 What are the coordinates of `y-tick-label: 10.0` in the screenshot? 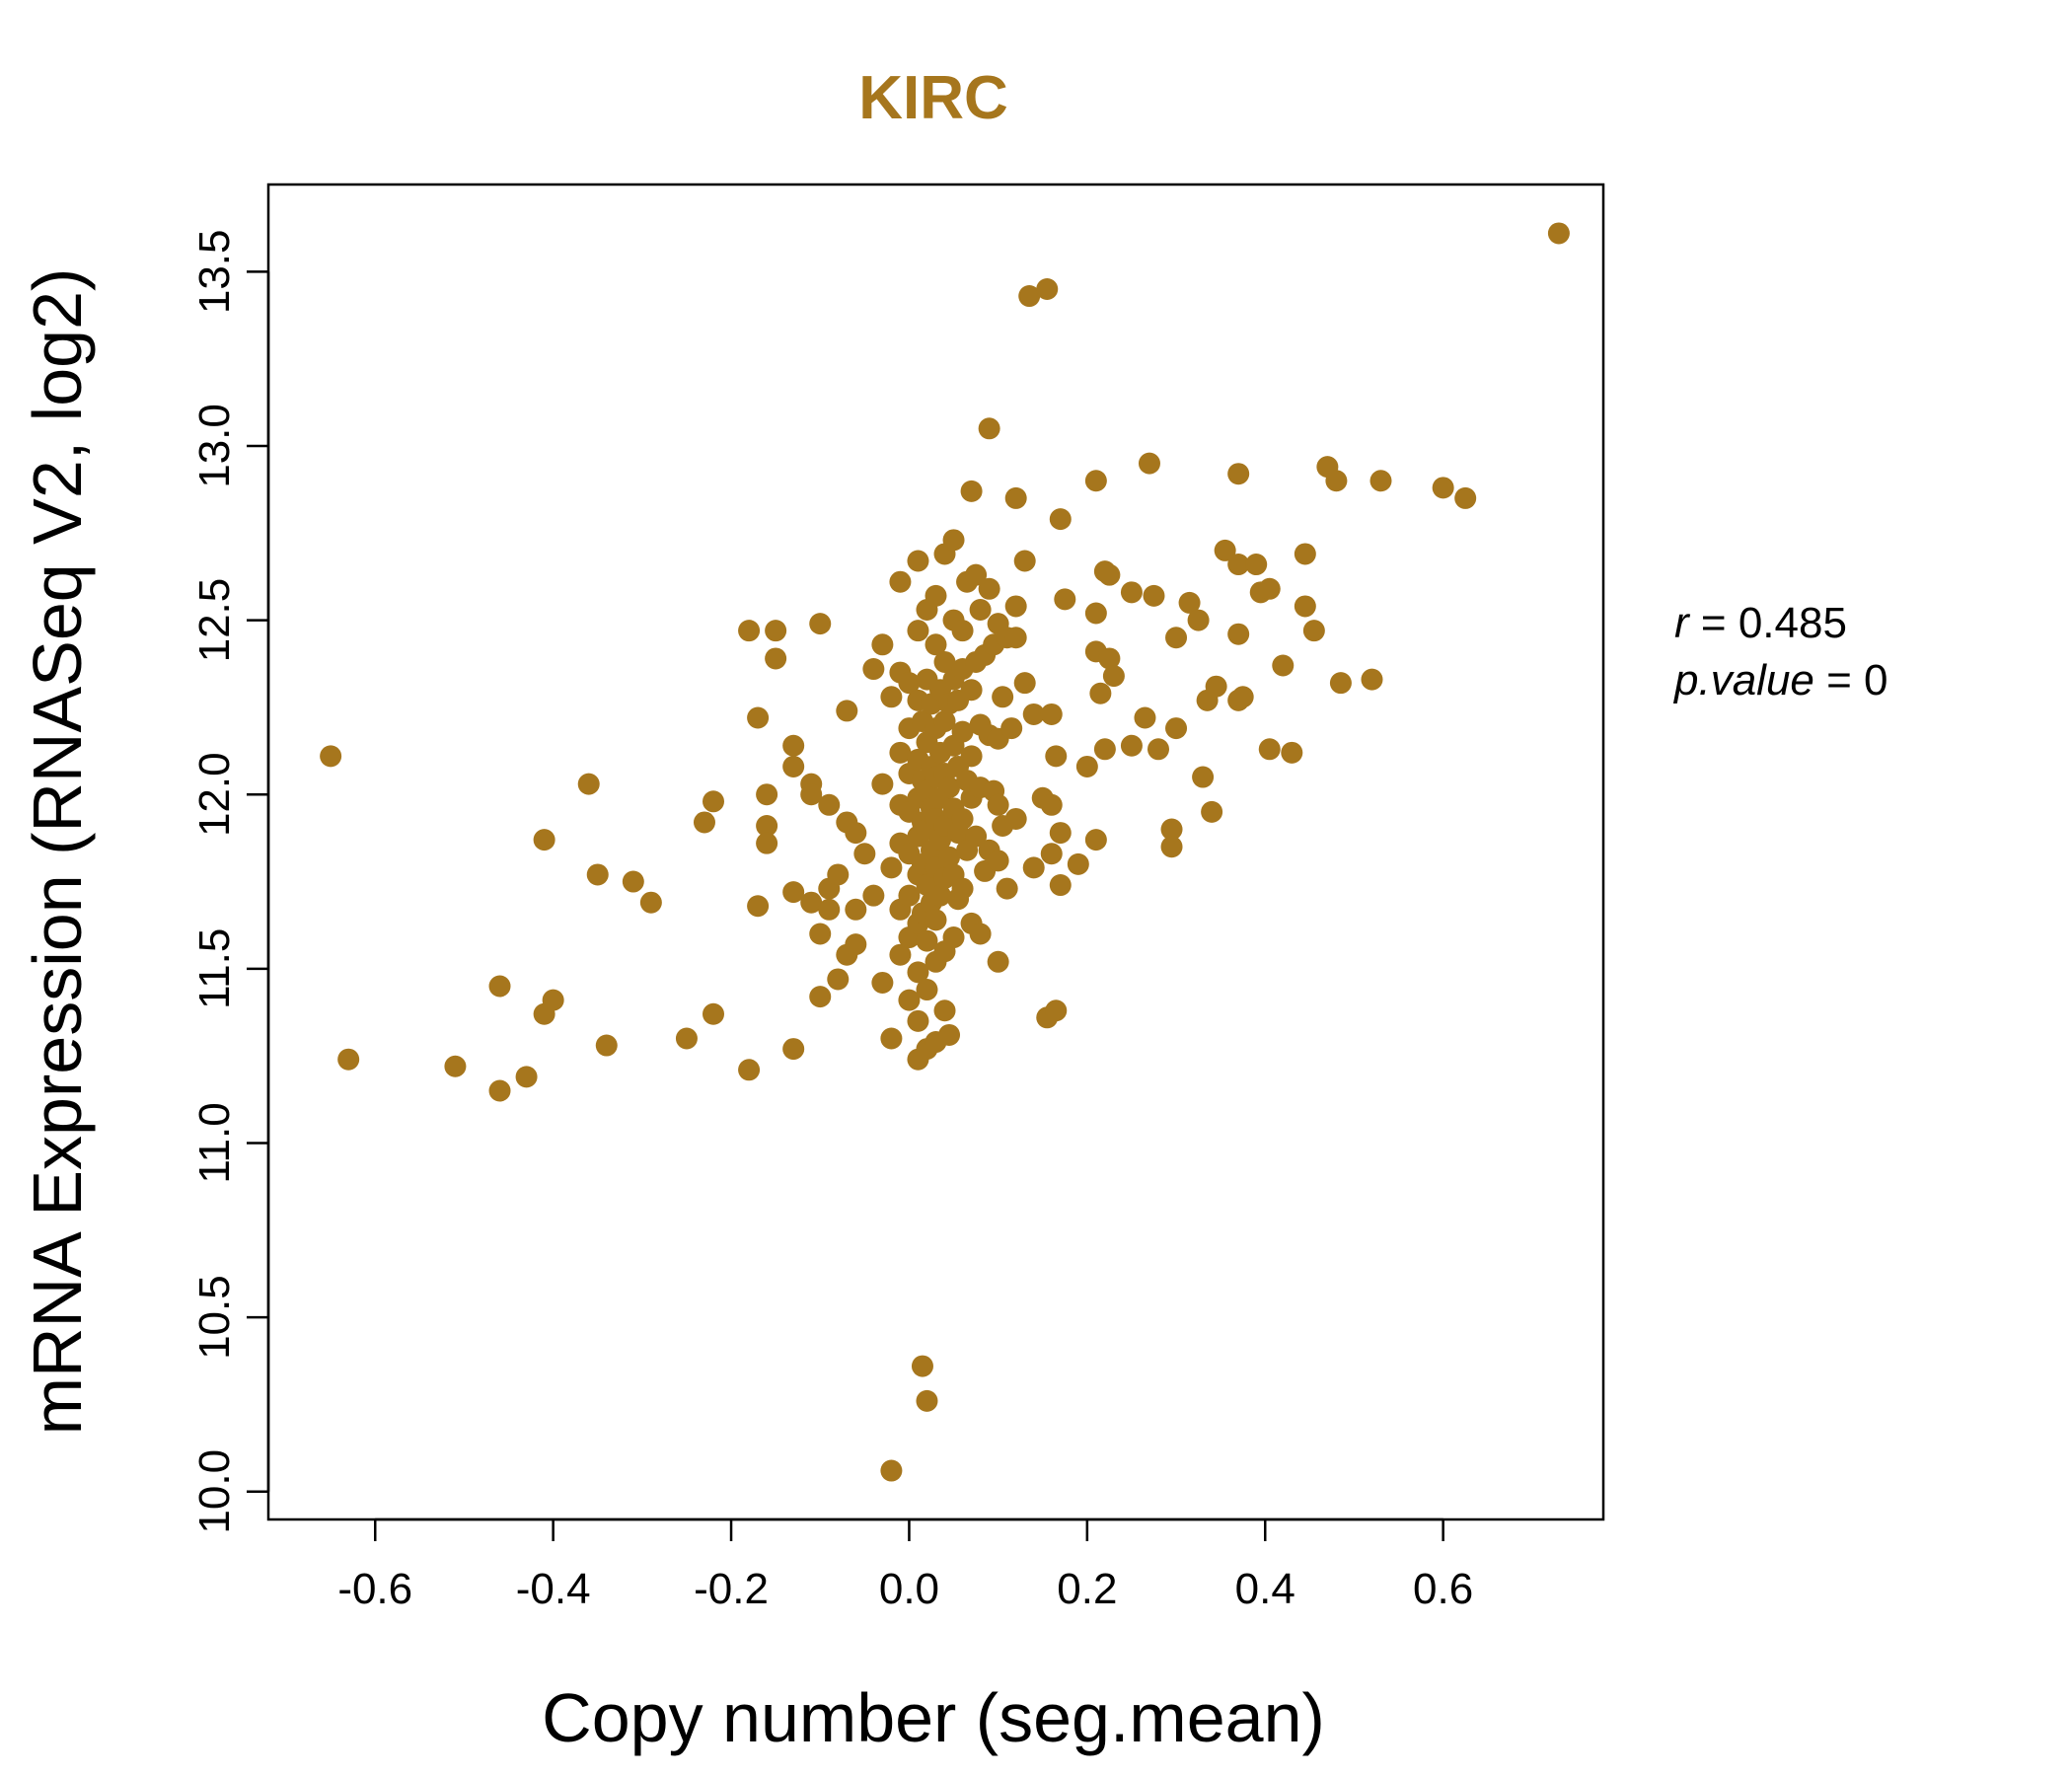 It's located at (215, 1491).